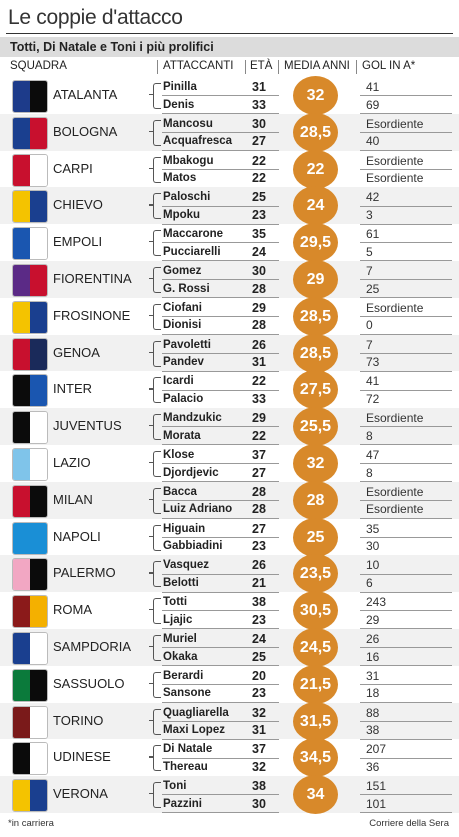 Image resolution: width=459 pixels, height=837 pixels. What do you see at coordinates (315, 279) in the screenshot?
I see `average-age-badge: 29` at bounding box center [315, 279].